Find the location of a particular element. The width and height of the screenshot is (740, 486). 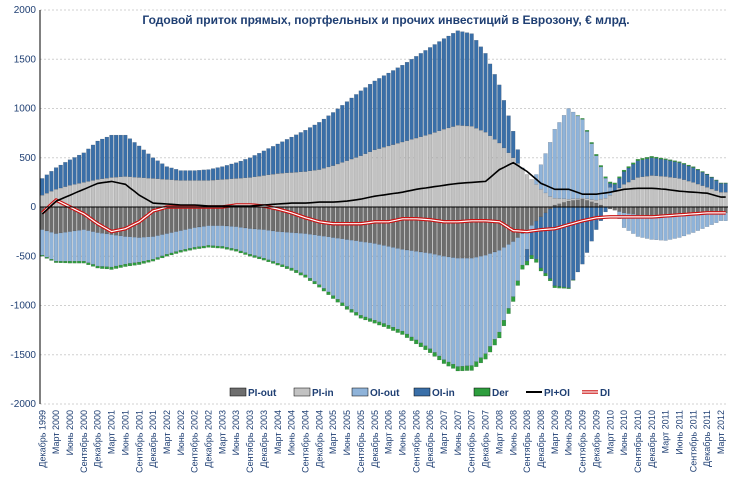

x-tick-label: Декабрь 2010 is located at coordinates (652, 439).